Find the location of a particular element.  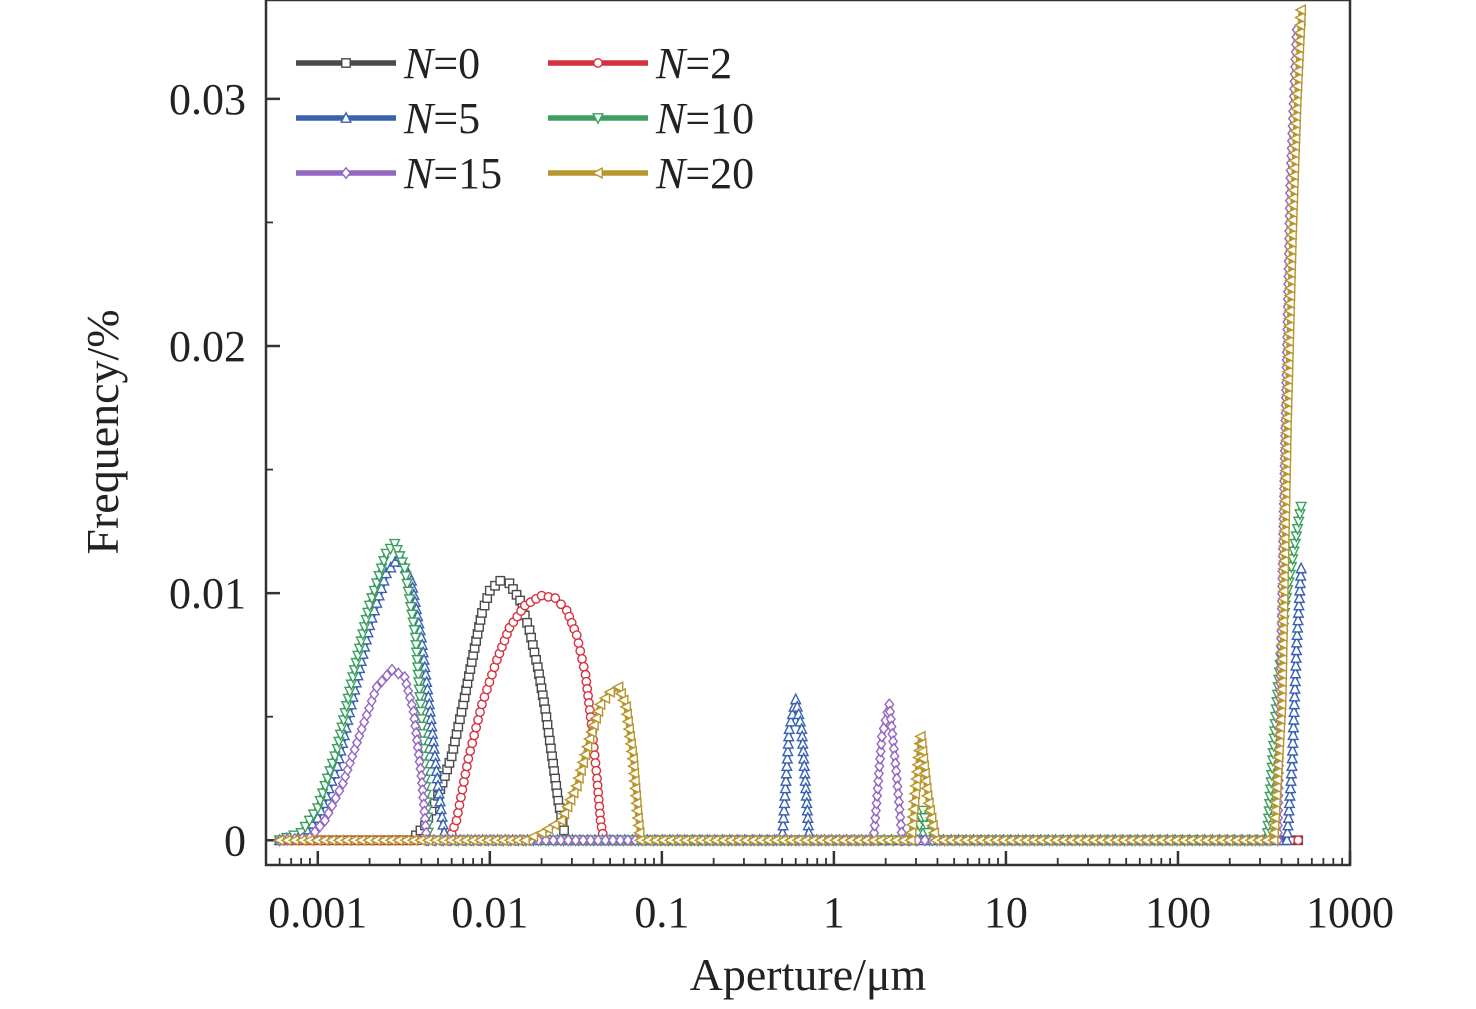

x-tick-label: 0.1 is located at coordinates (661, 912).